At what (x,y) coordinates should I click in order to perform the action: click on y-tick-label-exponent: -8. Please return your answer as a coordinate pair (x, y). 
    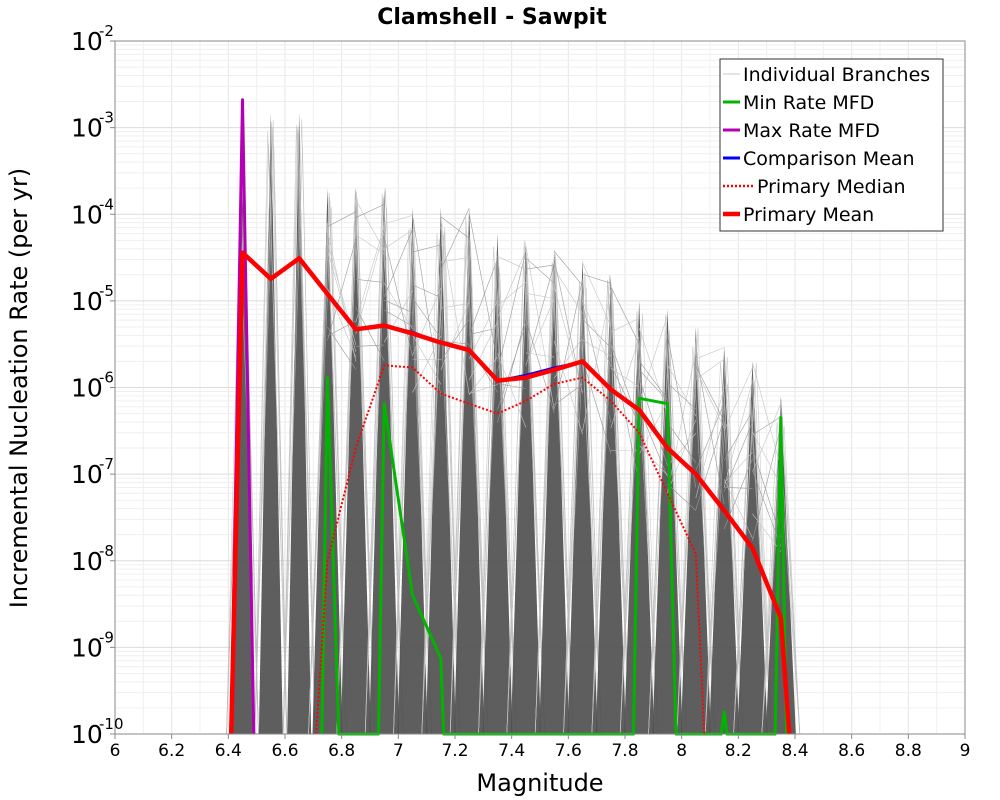
    Looking at the image, I should click on (106, 551).